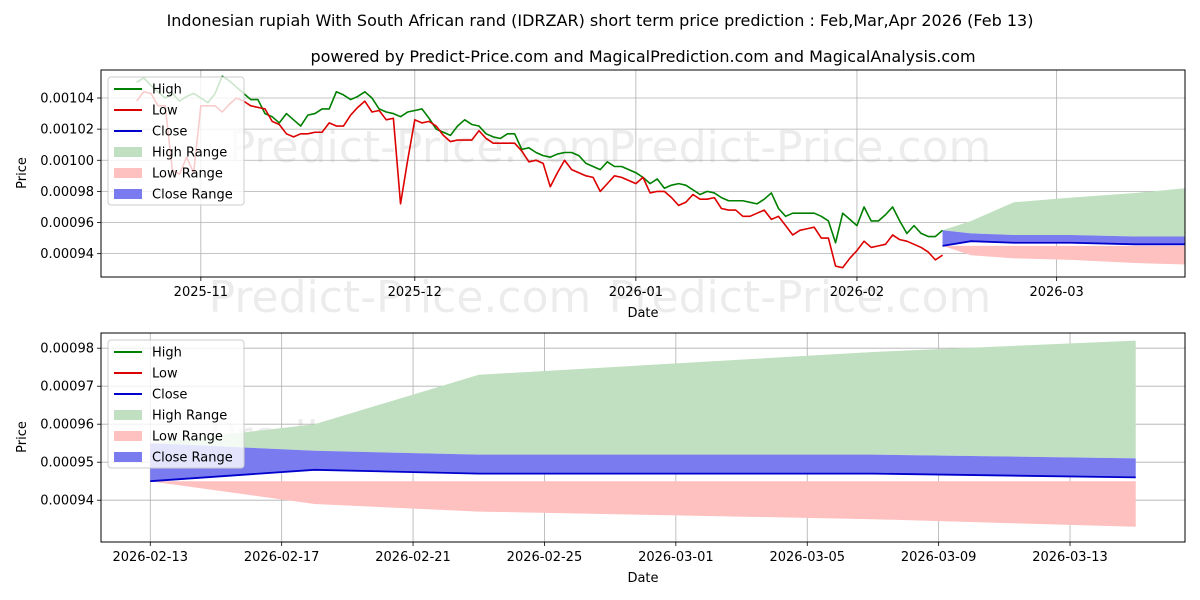 This screenshot has height=600, width=1200. What do you see at coordinates (413, 557) in the screenshot?
I see `x-tick-label: 2026-02-21` at bounding box center [413, 557].